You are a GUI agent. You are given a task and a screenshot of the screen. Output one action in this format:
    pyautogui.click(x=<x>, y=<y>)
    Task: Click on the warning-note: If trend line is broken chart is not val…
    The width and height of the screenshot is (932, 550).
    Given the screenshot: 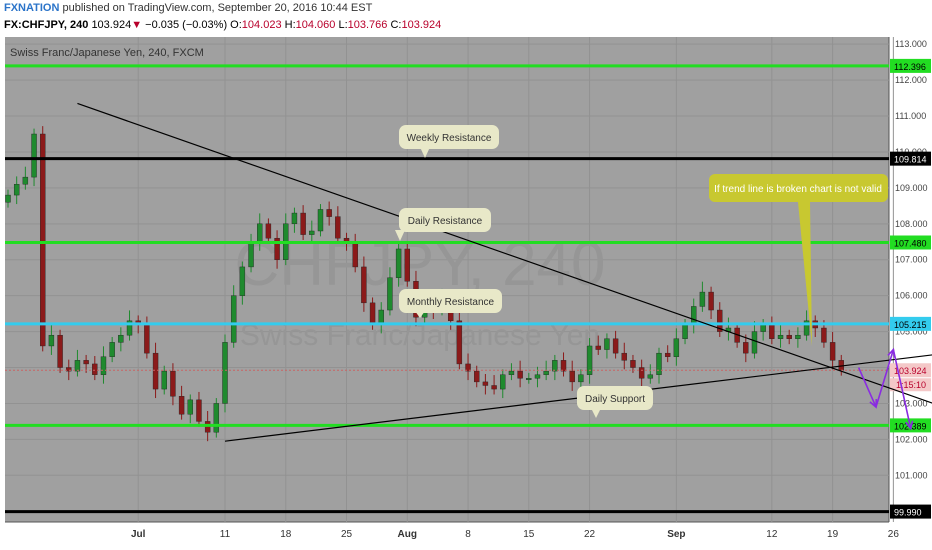 What is the action you would take?
    pyautogui.click(x=798, y=260)
    